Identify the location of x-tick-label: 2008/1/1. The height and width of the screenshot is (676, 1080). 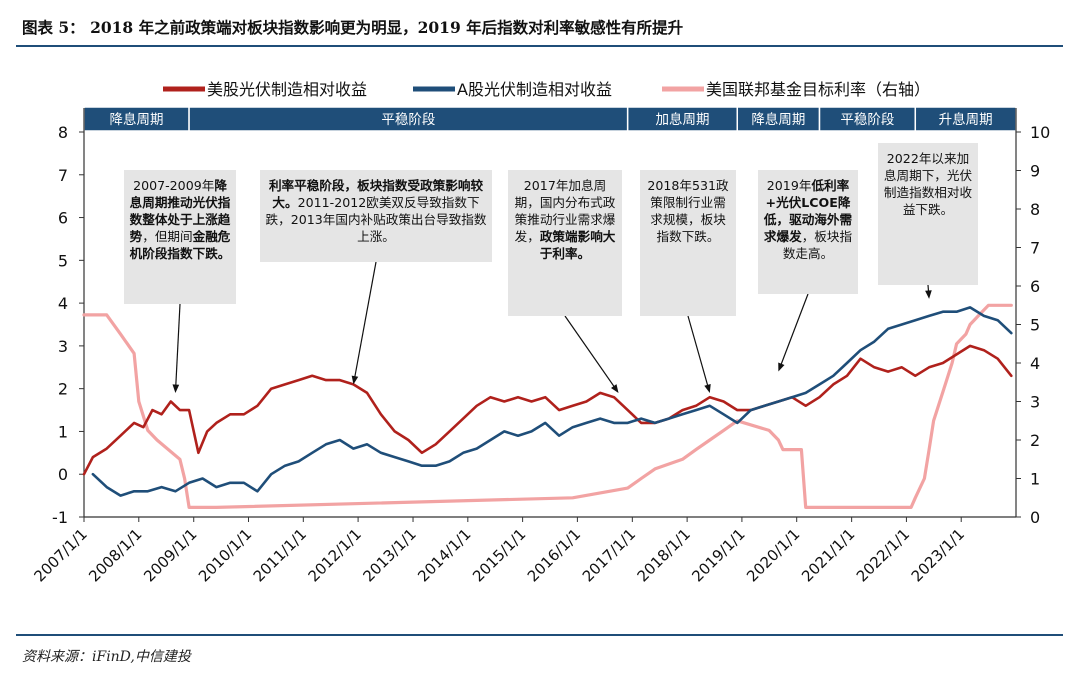
(115, 555).